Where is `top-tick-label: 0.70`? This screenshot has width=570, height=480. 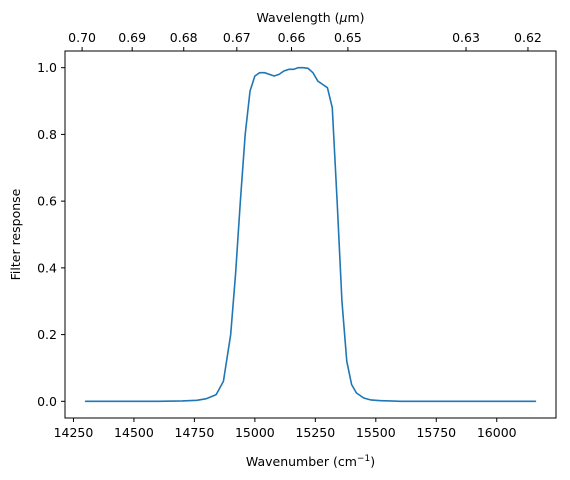
top-tick-label: 0.70 is located at coordinates (82, 37).